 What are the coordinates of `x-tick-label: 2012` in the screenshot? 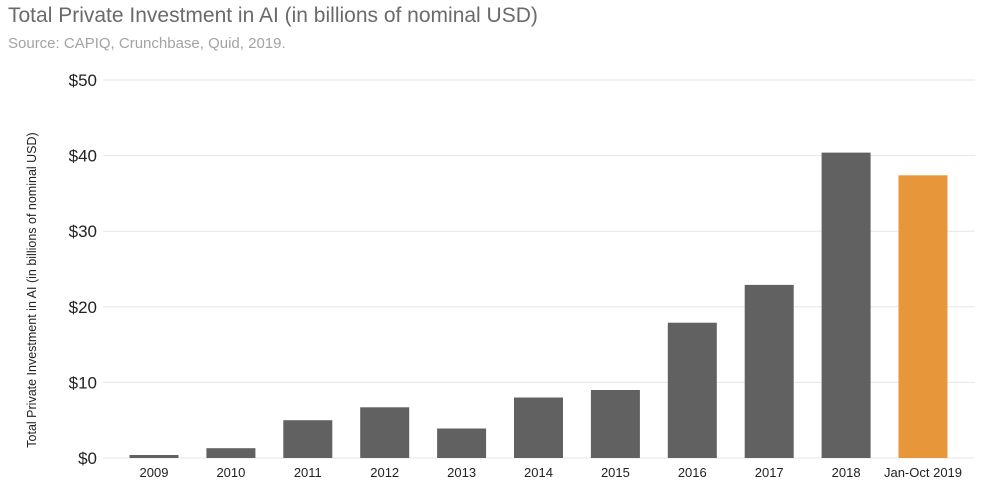 It's located at (384, 472).